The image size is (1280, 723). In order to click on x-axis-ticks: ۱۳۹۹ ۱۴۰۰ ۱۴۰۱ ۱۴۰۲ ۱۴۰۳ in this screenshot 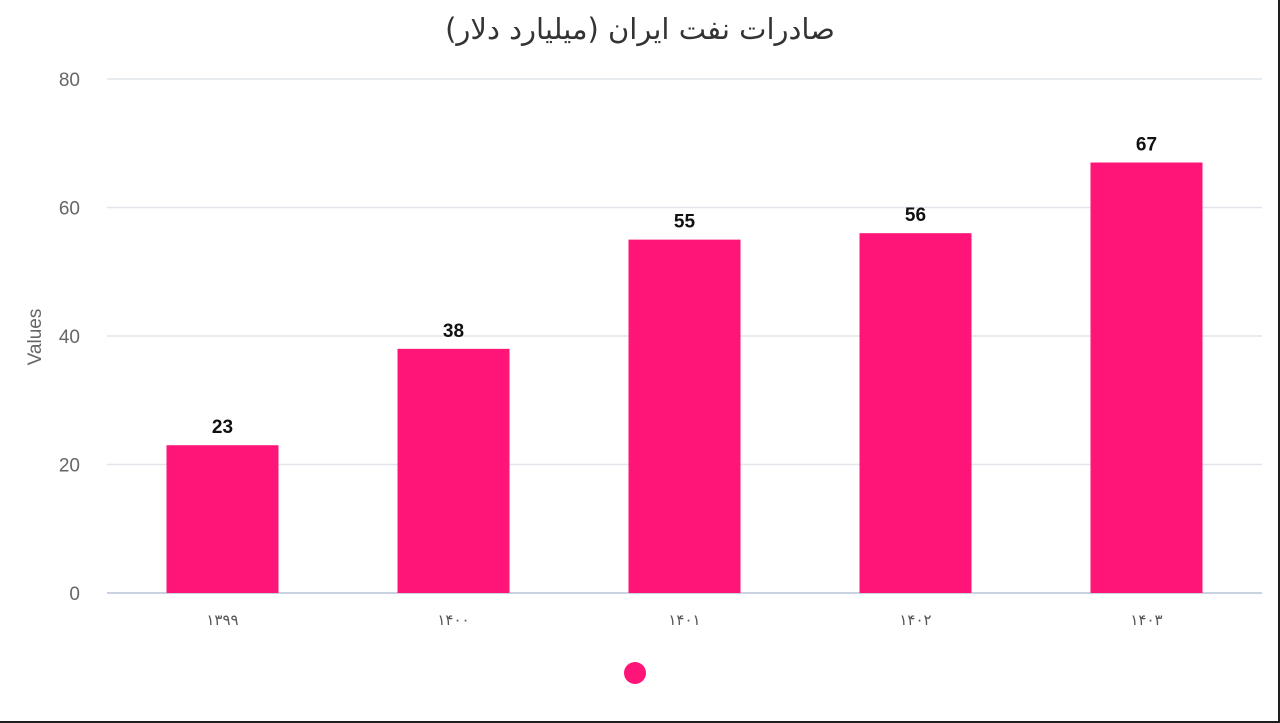, I will do `click(684, 620)`.